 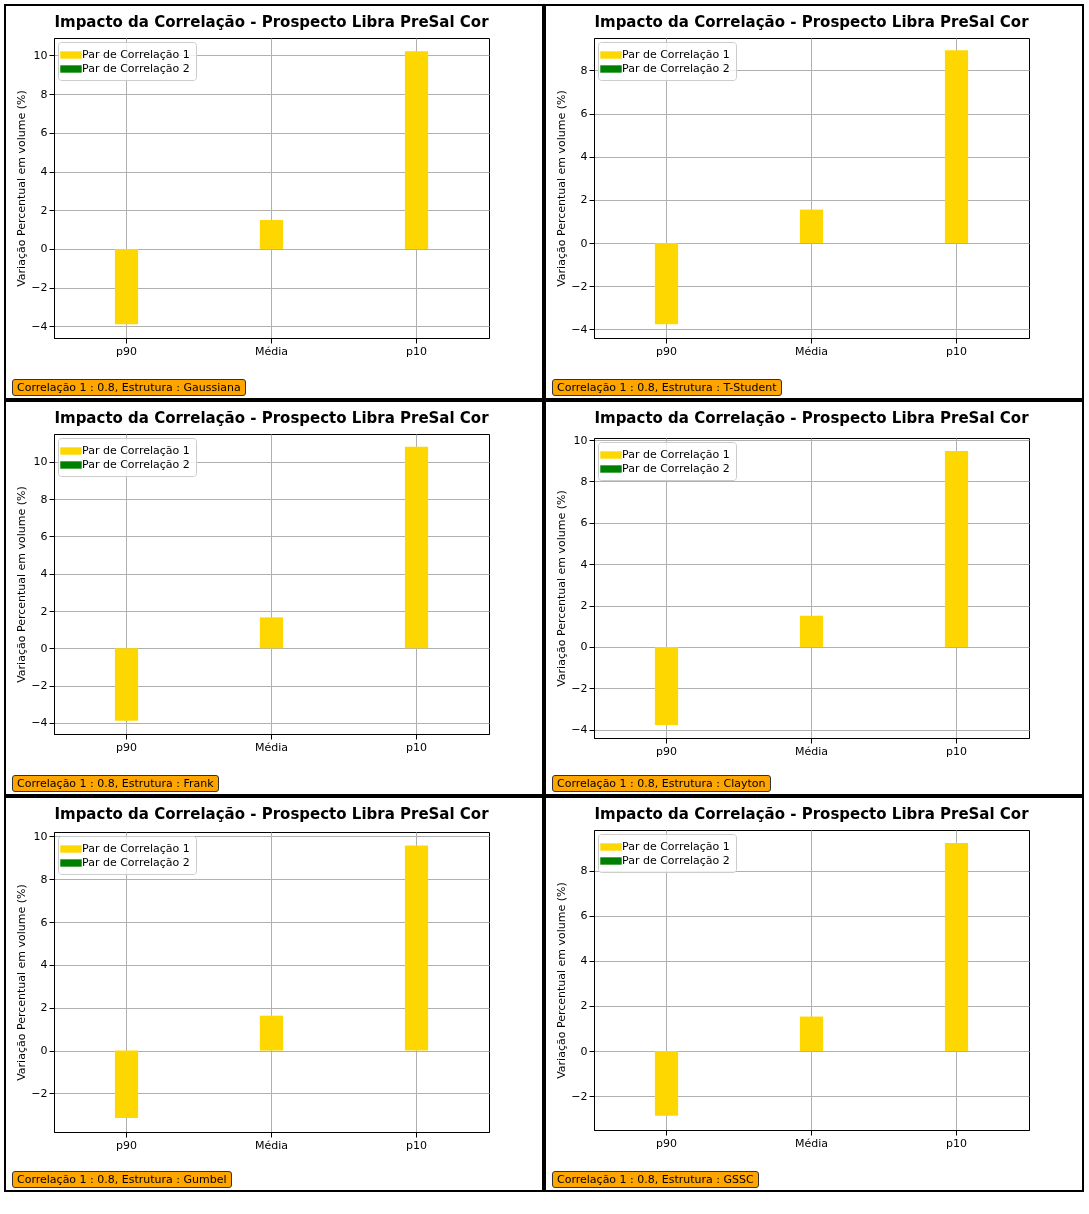 What do you see at coordinates (129, 387) in the screenshot?
I see `text: Correlação 1 : 0.8, Estrutura : Gaussiana` at bounding box center [129, 387].